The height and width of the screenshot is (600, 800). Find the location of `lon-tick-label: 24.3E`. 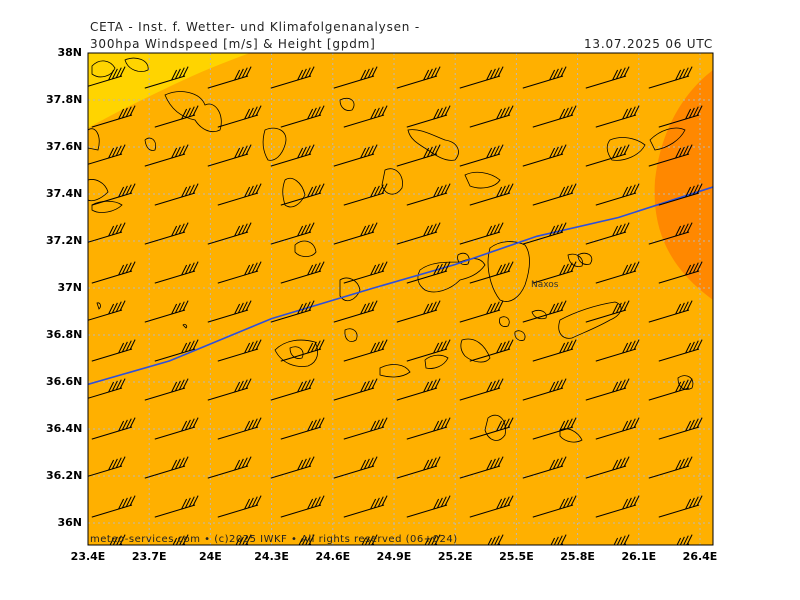

lon-tick-label: 24.3E is located at coordinates (271, 556).